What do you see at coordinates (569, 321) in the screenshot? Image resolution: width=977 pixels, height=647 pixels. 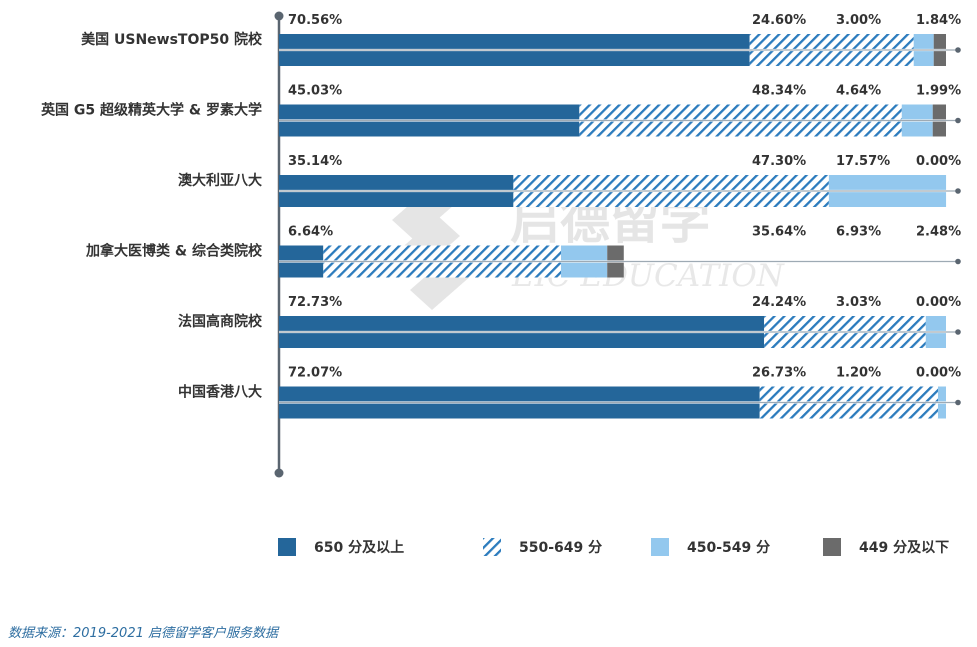 I see `bar-row: 法国高商院校 72.73% 24.24% 3.03% 0.00%` at bounding box center [569, 321].